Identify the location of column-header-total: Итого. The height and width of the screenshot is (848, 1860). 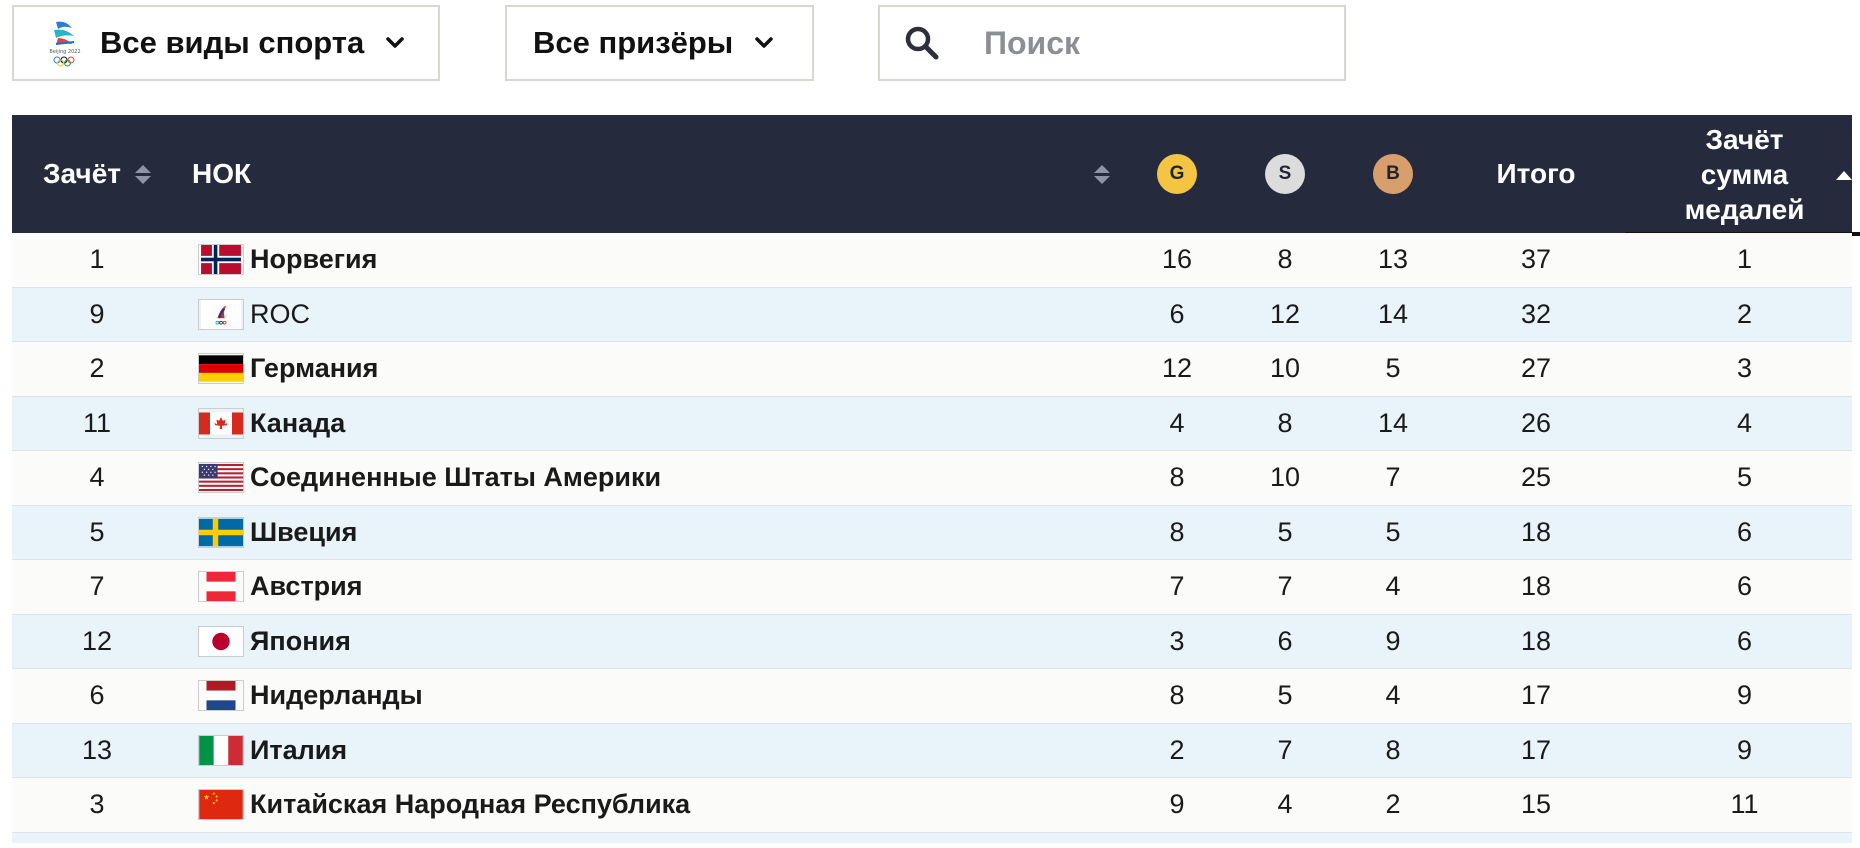
(1536, 174).